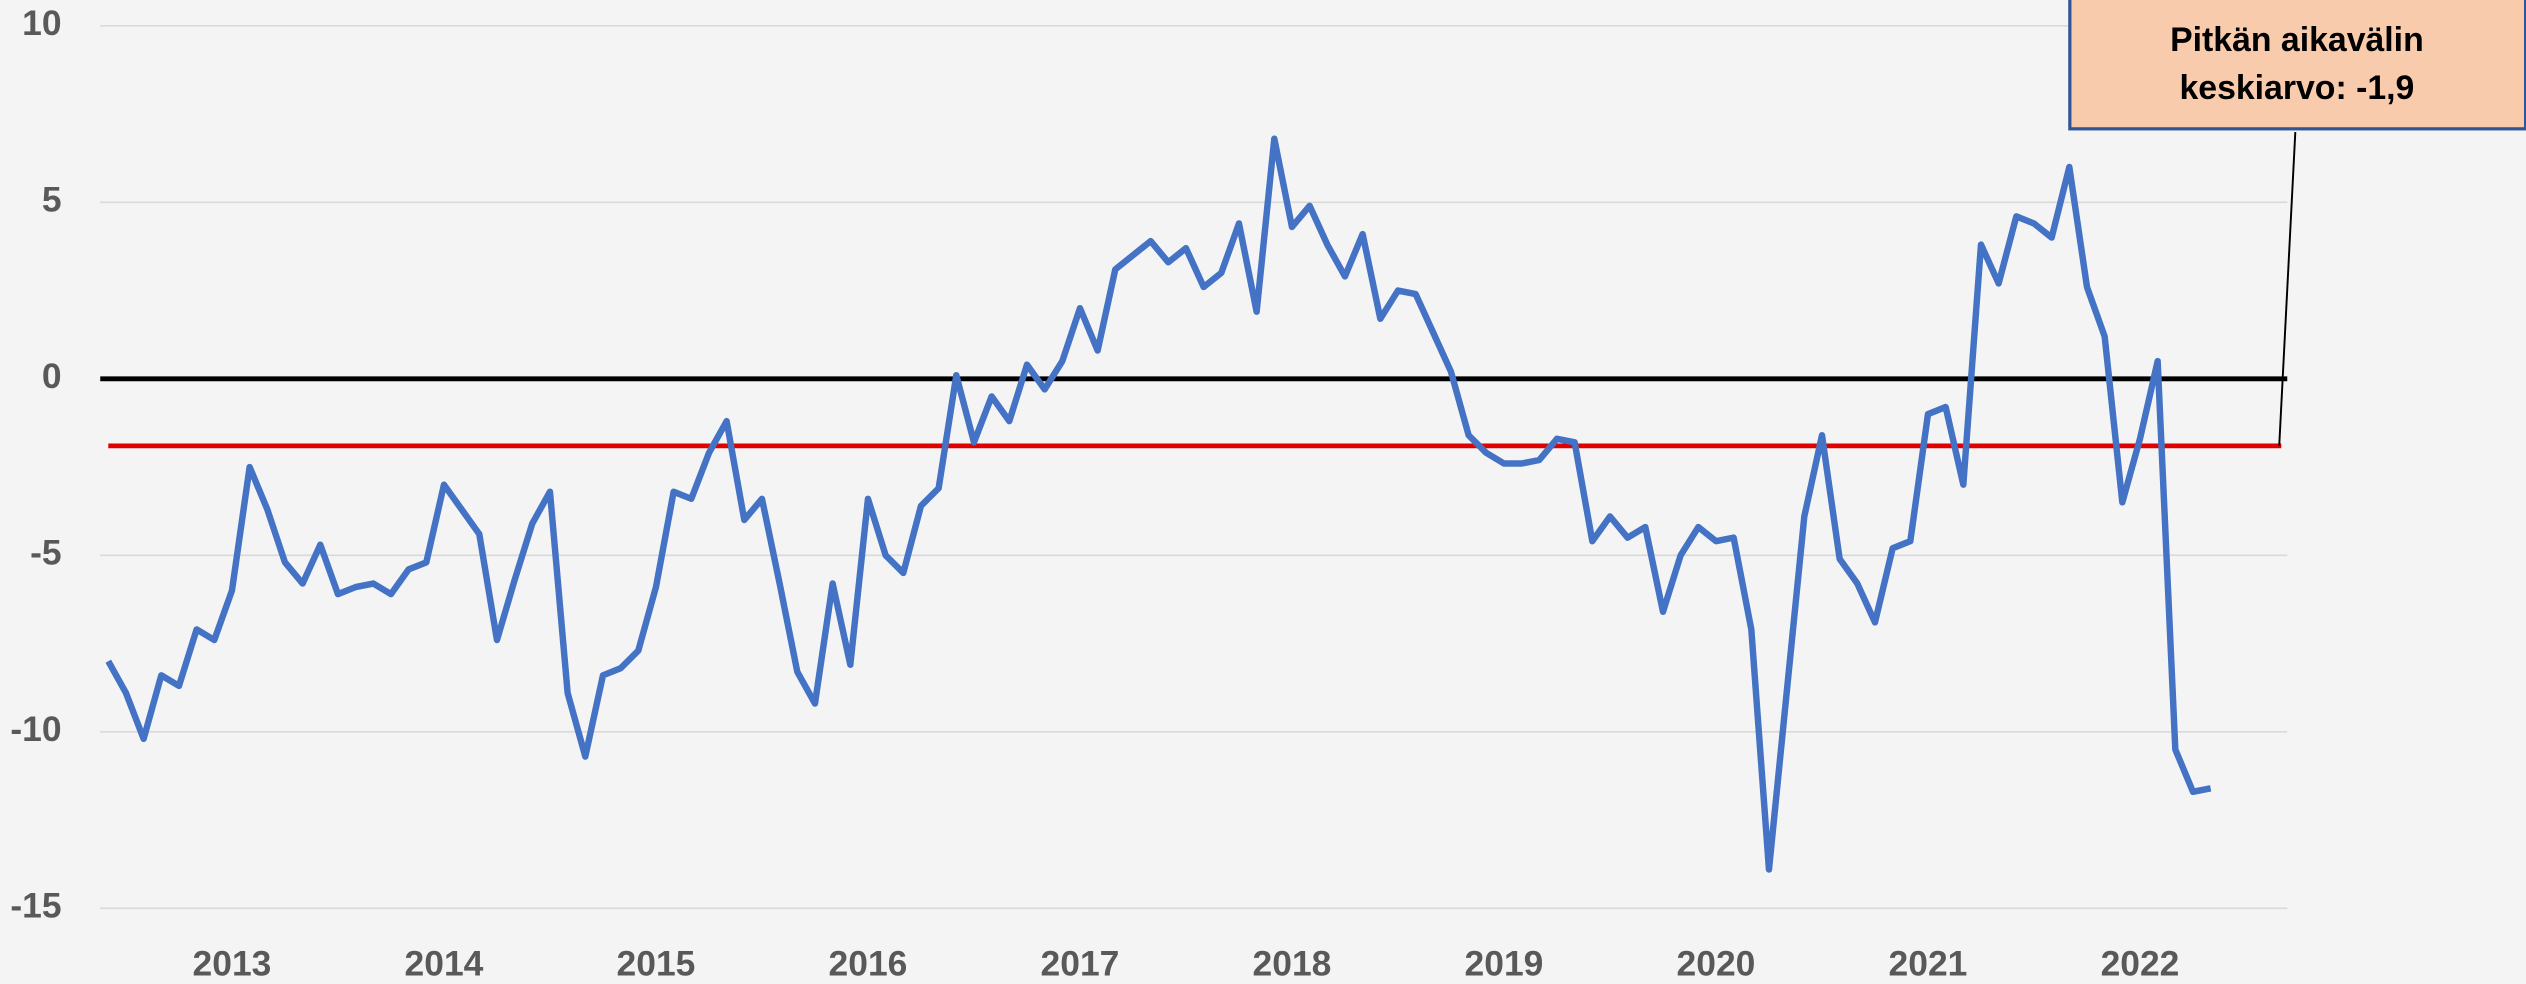  I want to click on x-tick-label: 2018, so click(1292, 964).